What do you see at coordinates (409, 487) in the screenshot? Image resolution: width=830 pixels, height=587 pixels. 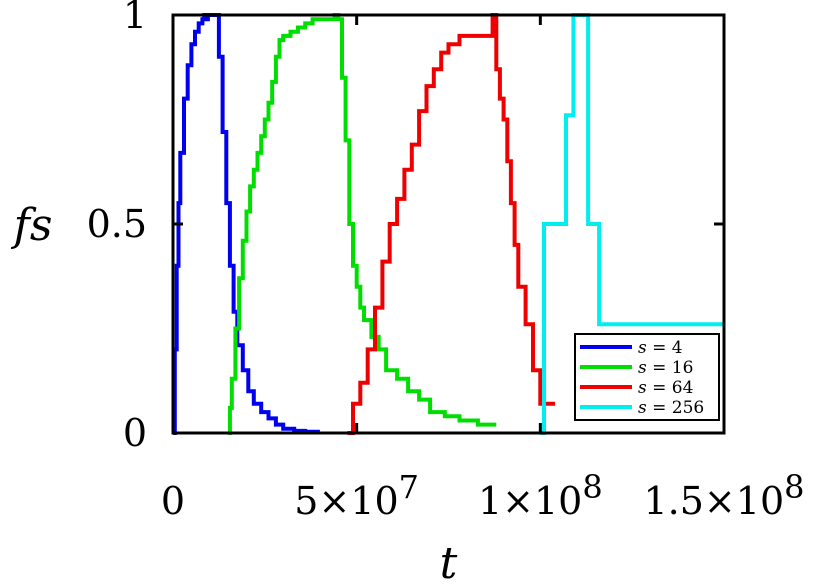 I see `x-tick-label-exponent: 7` at bounding box center [409, 487].